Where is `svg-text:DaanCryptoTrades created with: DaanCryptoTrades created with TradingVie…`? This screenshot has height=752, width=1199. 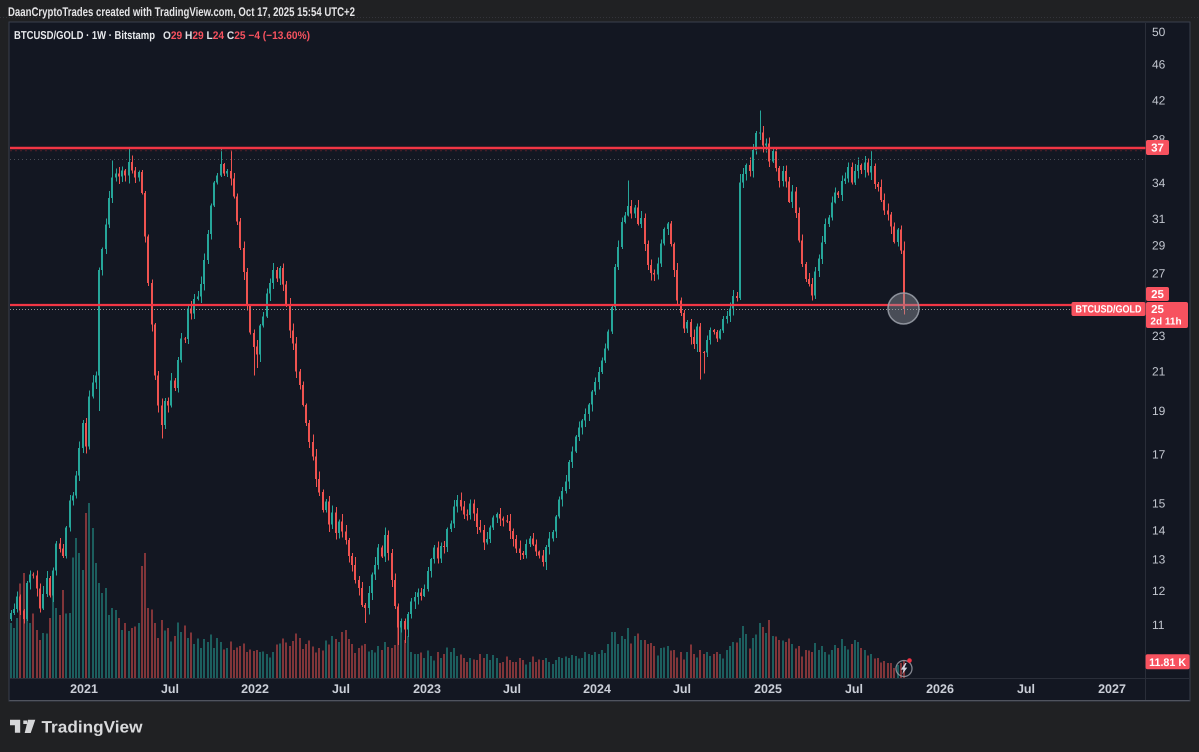 svg-text:DaanCryptoTrades created with: DaanCryptoTrades created with TradingVie… is located at coordinates (181, 12).